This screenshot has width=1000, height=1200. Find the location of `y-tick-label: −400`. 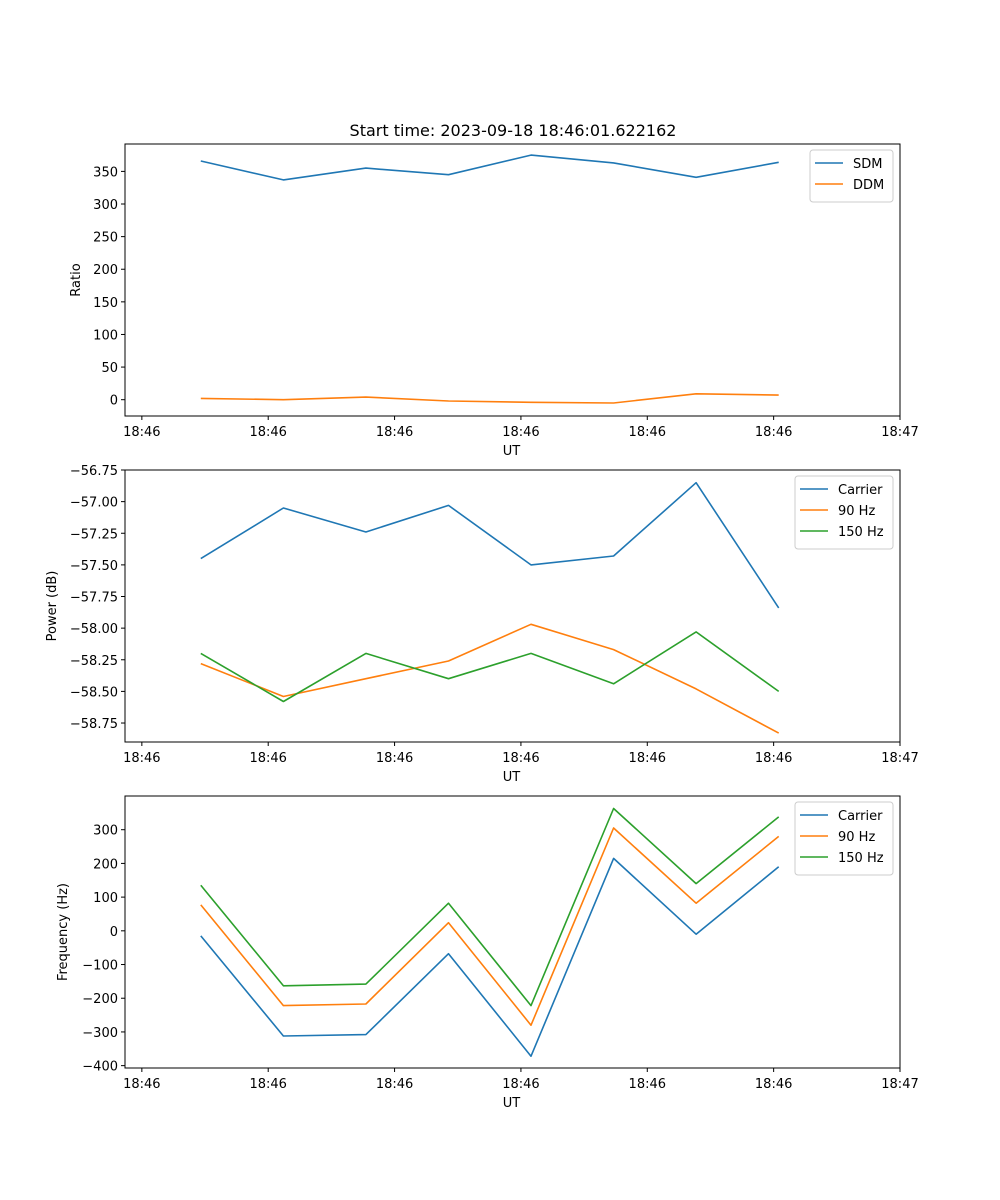

y-tick-label: −400 is located at coordinates (100, 1067).